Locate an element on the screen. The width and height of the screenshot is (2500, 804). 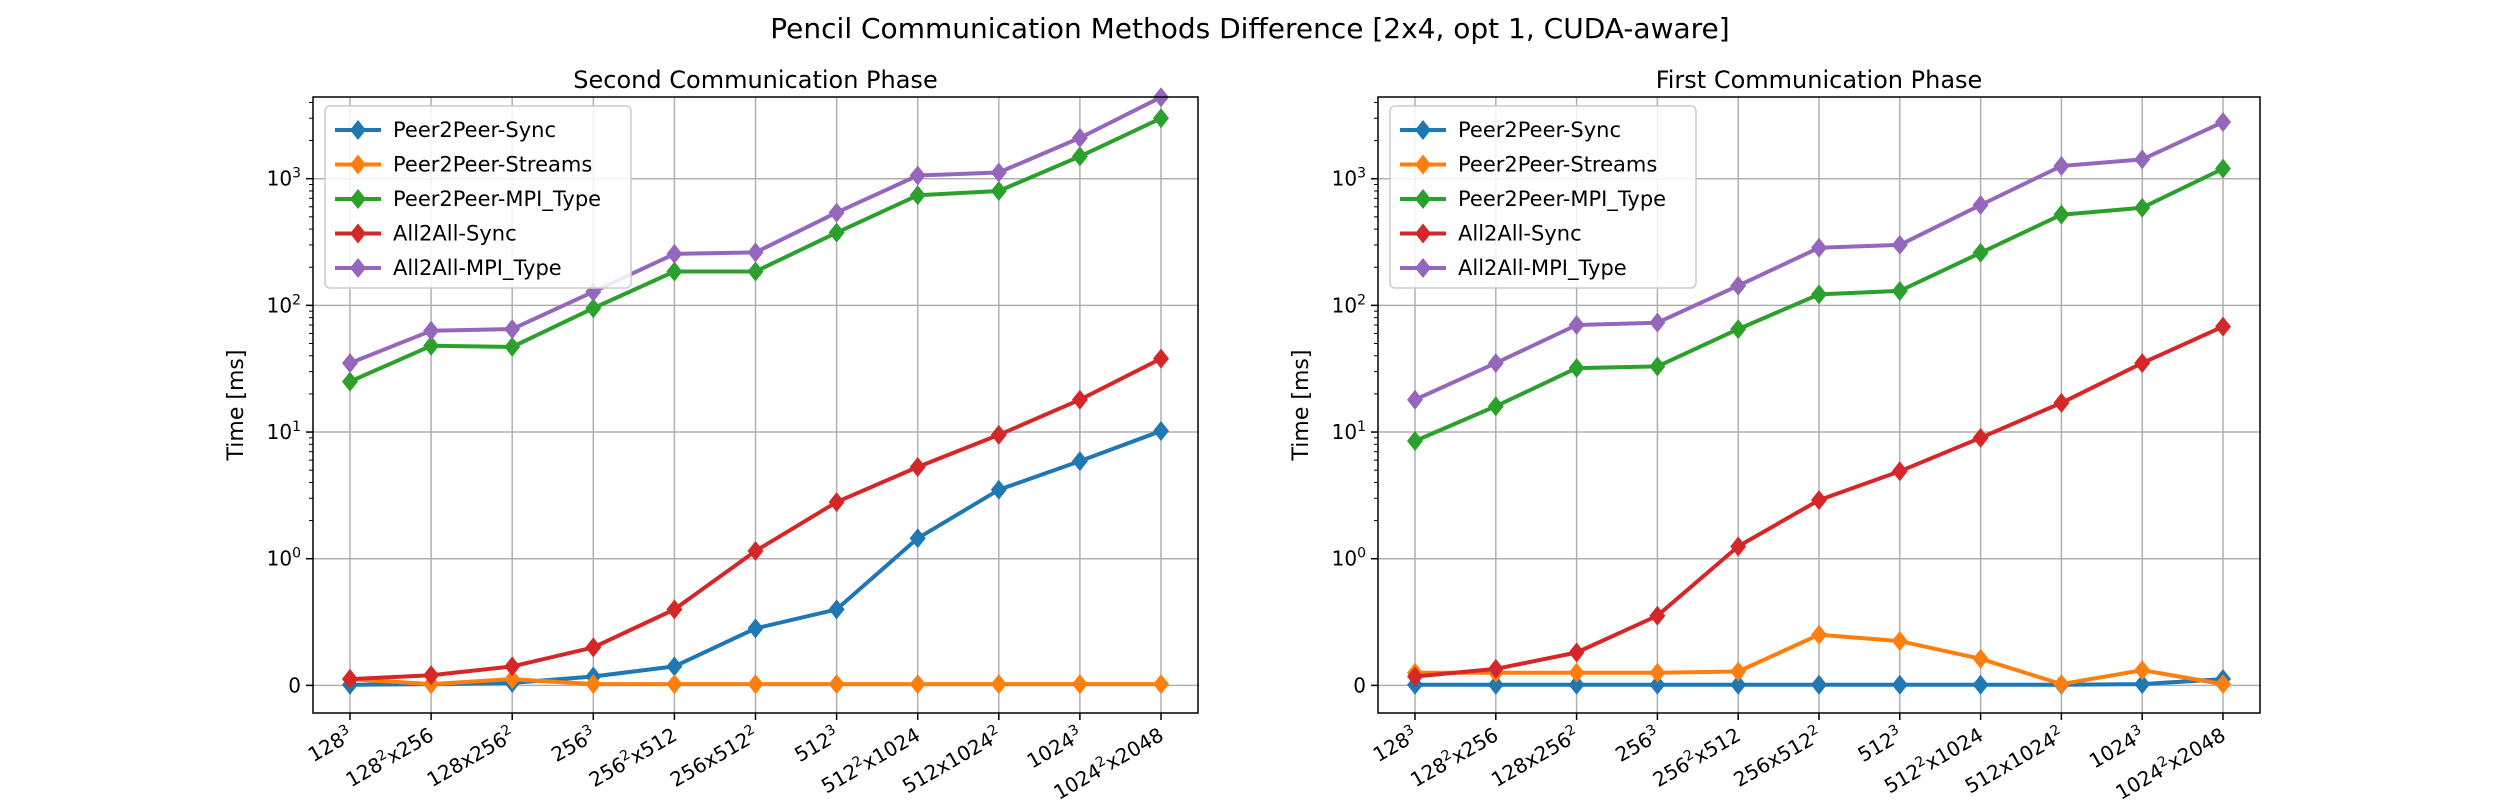
x-tick-label-128-2x256: 1282​x256 is located at coordinates (389, 757).